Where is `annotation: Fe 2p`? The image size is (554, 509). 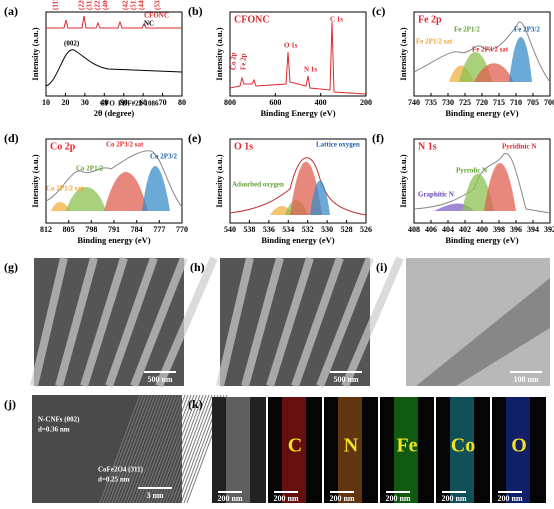
annotation: Fe 2p is located at coordinates (244, 61).